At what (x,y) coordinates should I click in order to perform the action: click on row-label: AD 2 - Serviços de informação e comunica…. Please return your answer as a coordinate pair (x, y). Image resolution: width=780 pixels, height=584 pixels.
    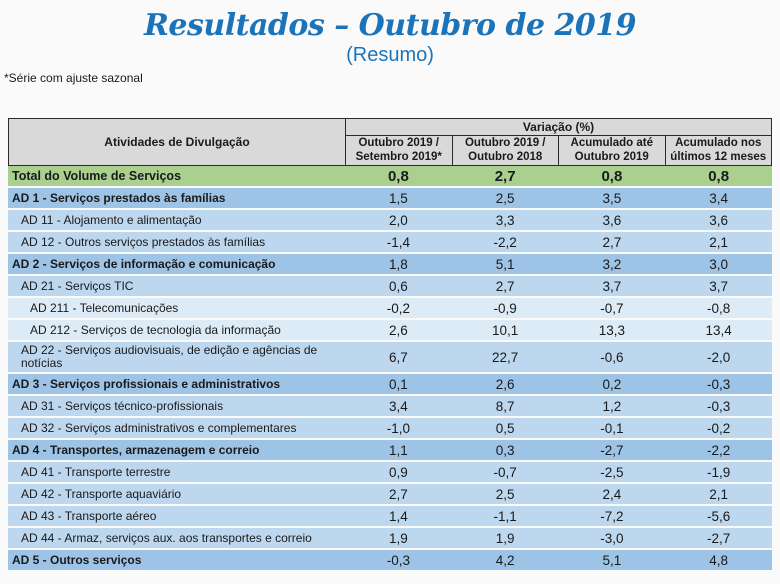
    Looking at the image, I should click on (144, 263).